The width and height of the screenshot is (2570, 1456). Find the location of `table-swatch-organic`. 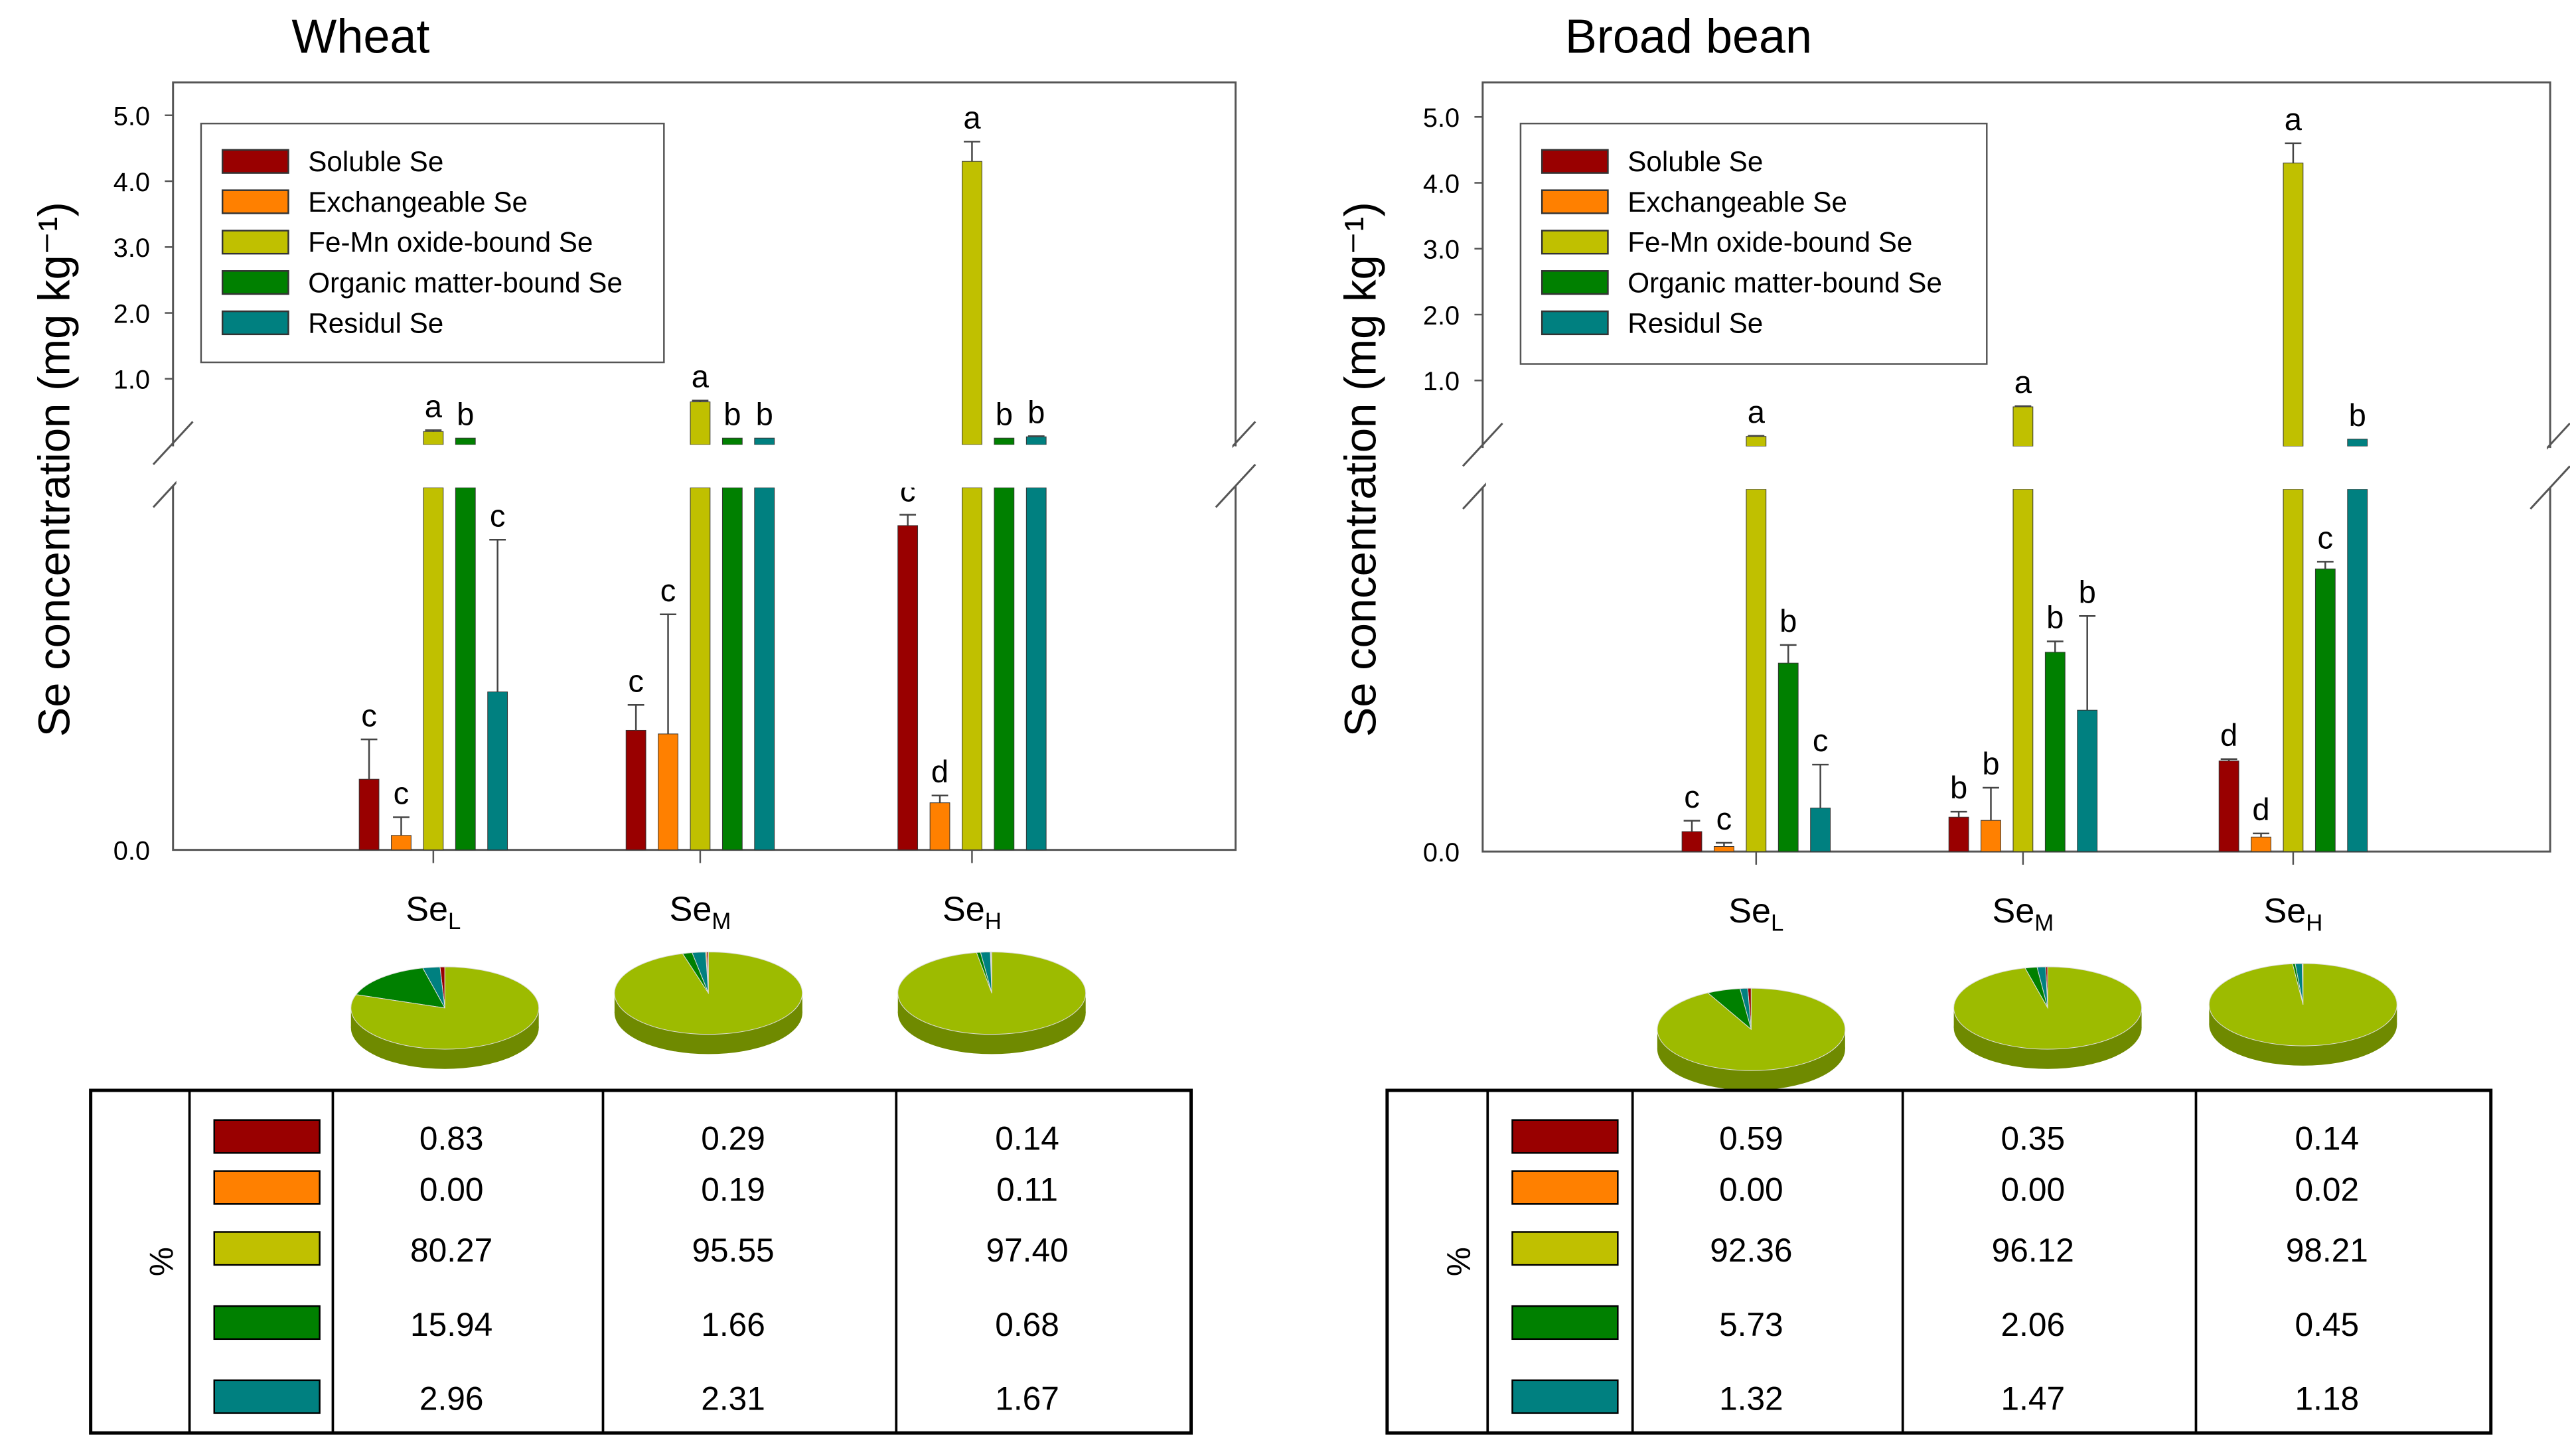

table-swatch-organic is located at coordinates (1565, 1323).